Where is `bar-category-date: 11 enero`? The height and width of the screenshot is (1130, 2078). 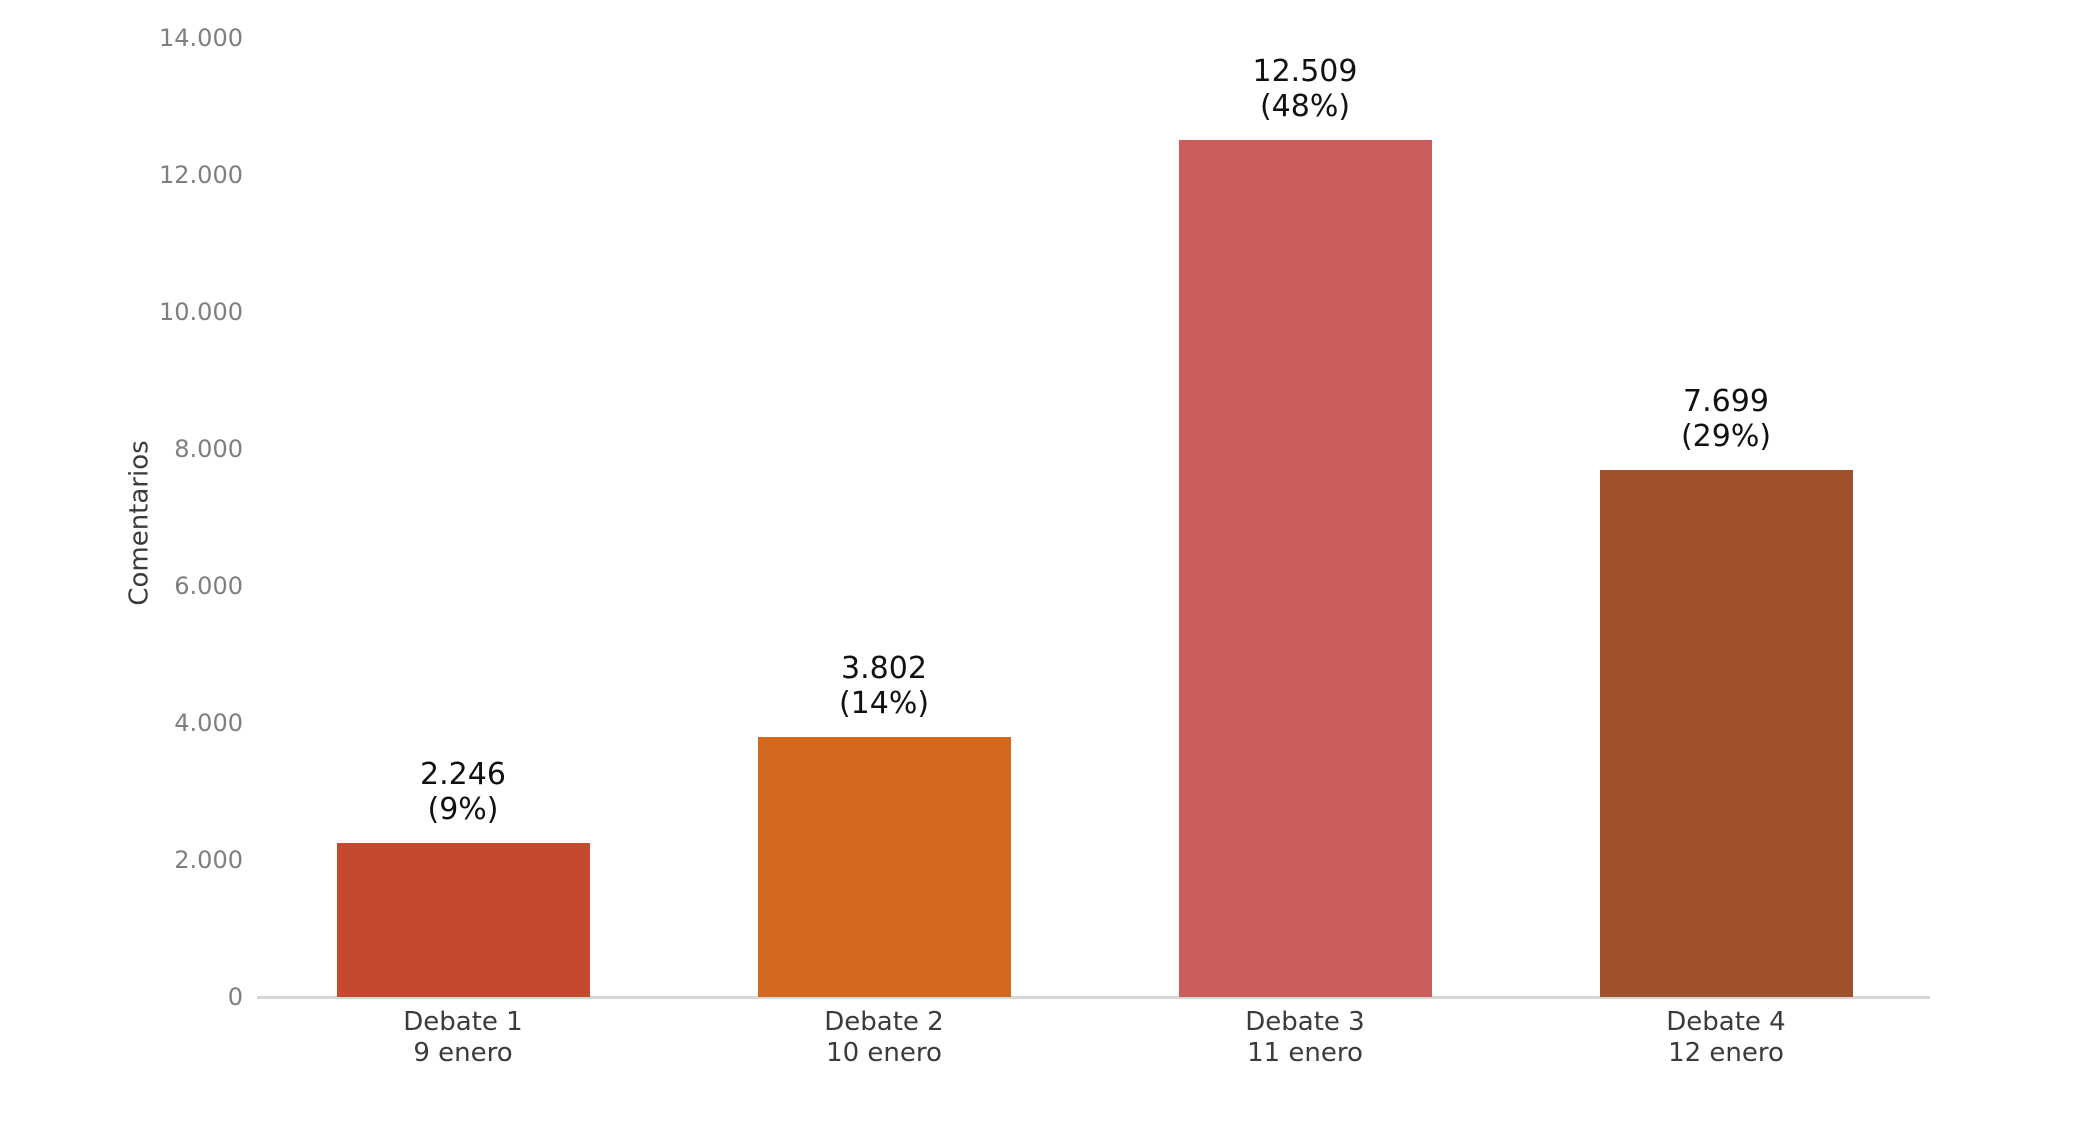 bar-category-date: 11 enero is located at coordinates (1305, 1053).